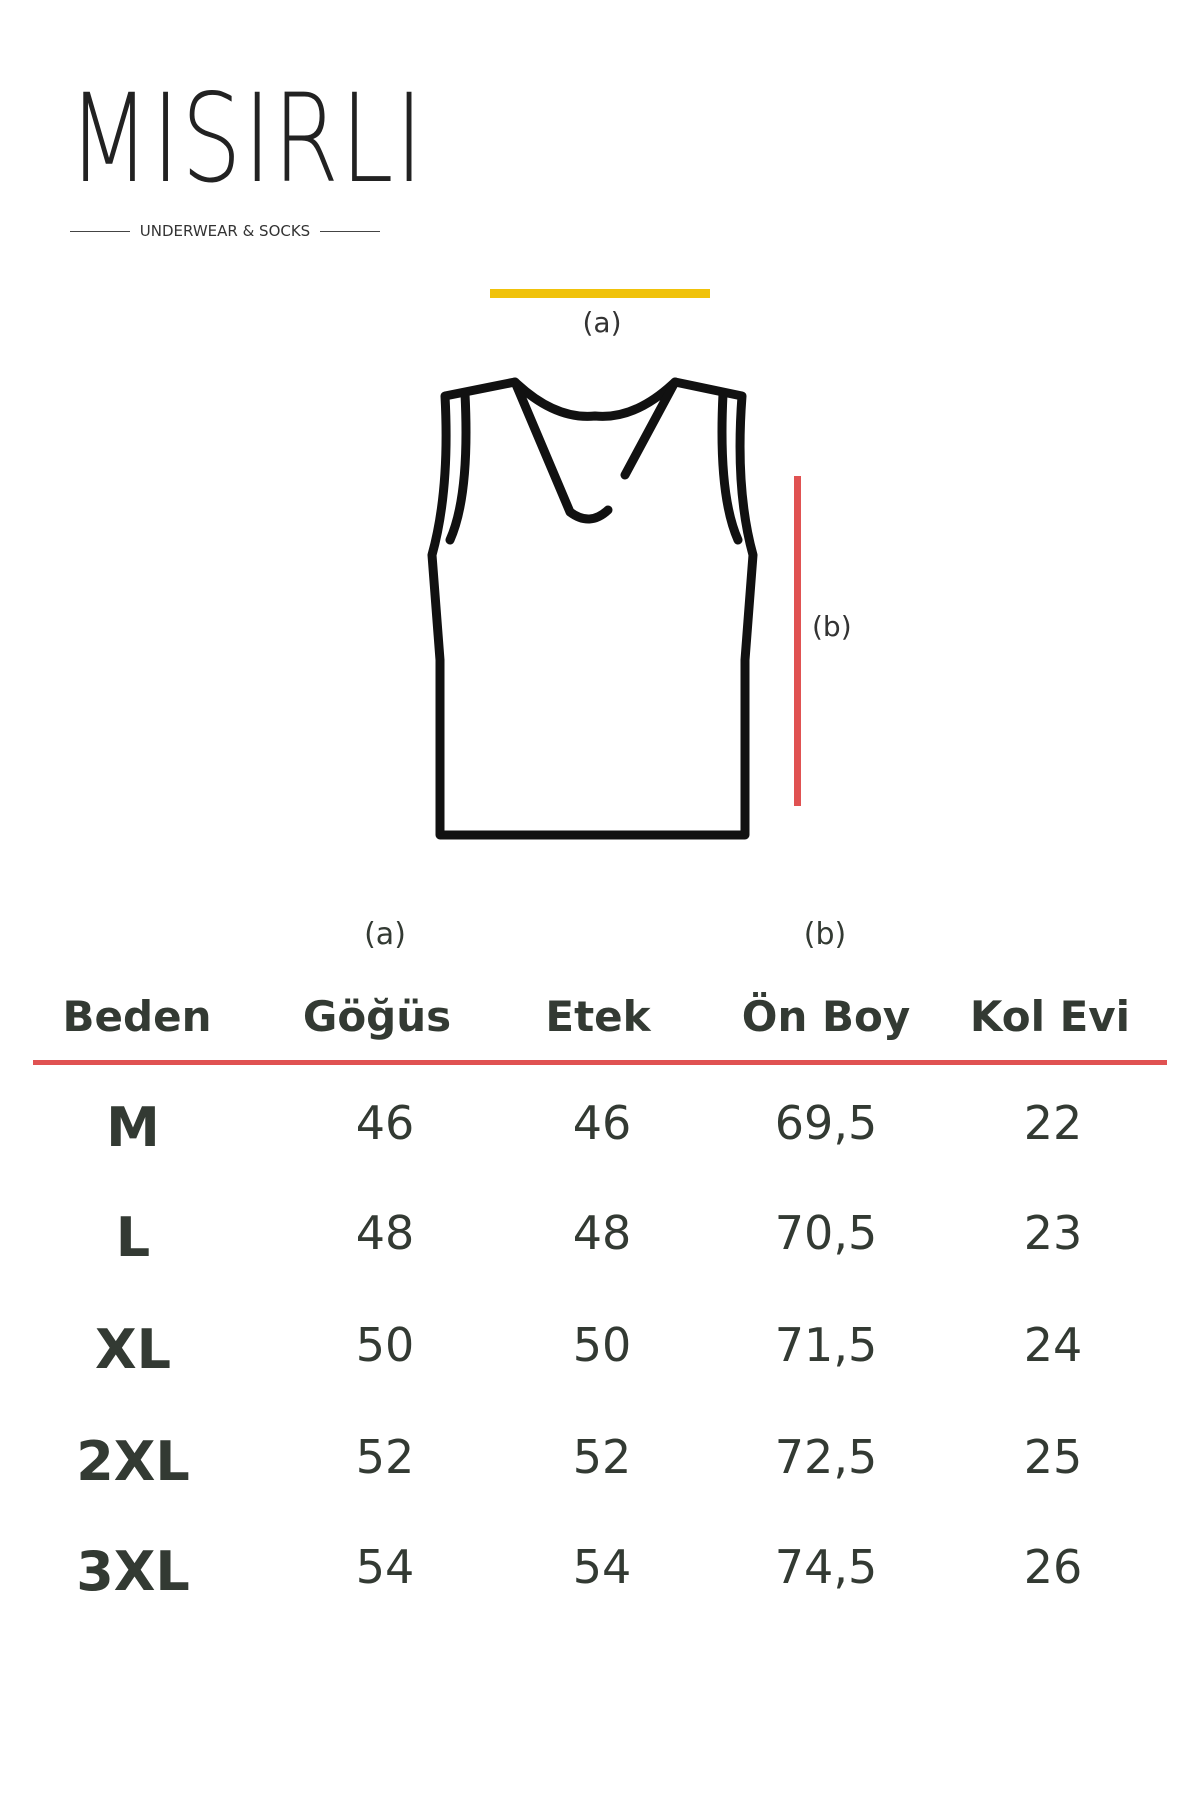  What do you see at coordinates (377, 1016) in the screenshot?
I see `col-header-chest: Göğüs` at bounding box center [377, 1016].